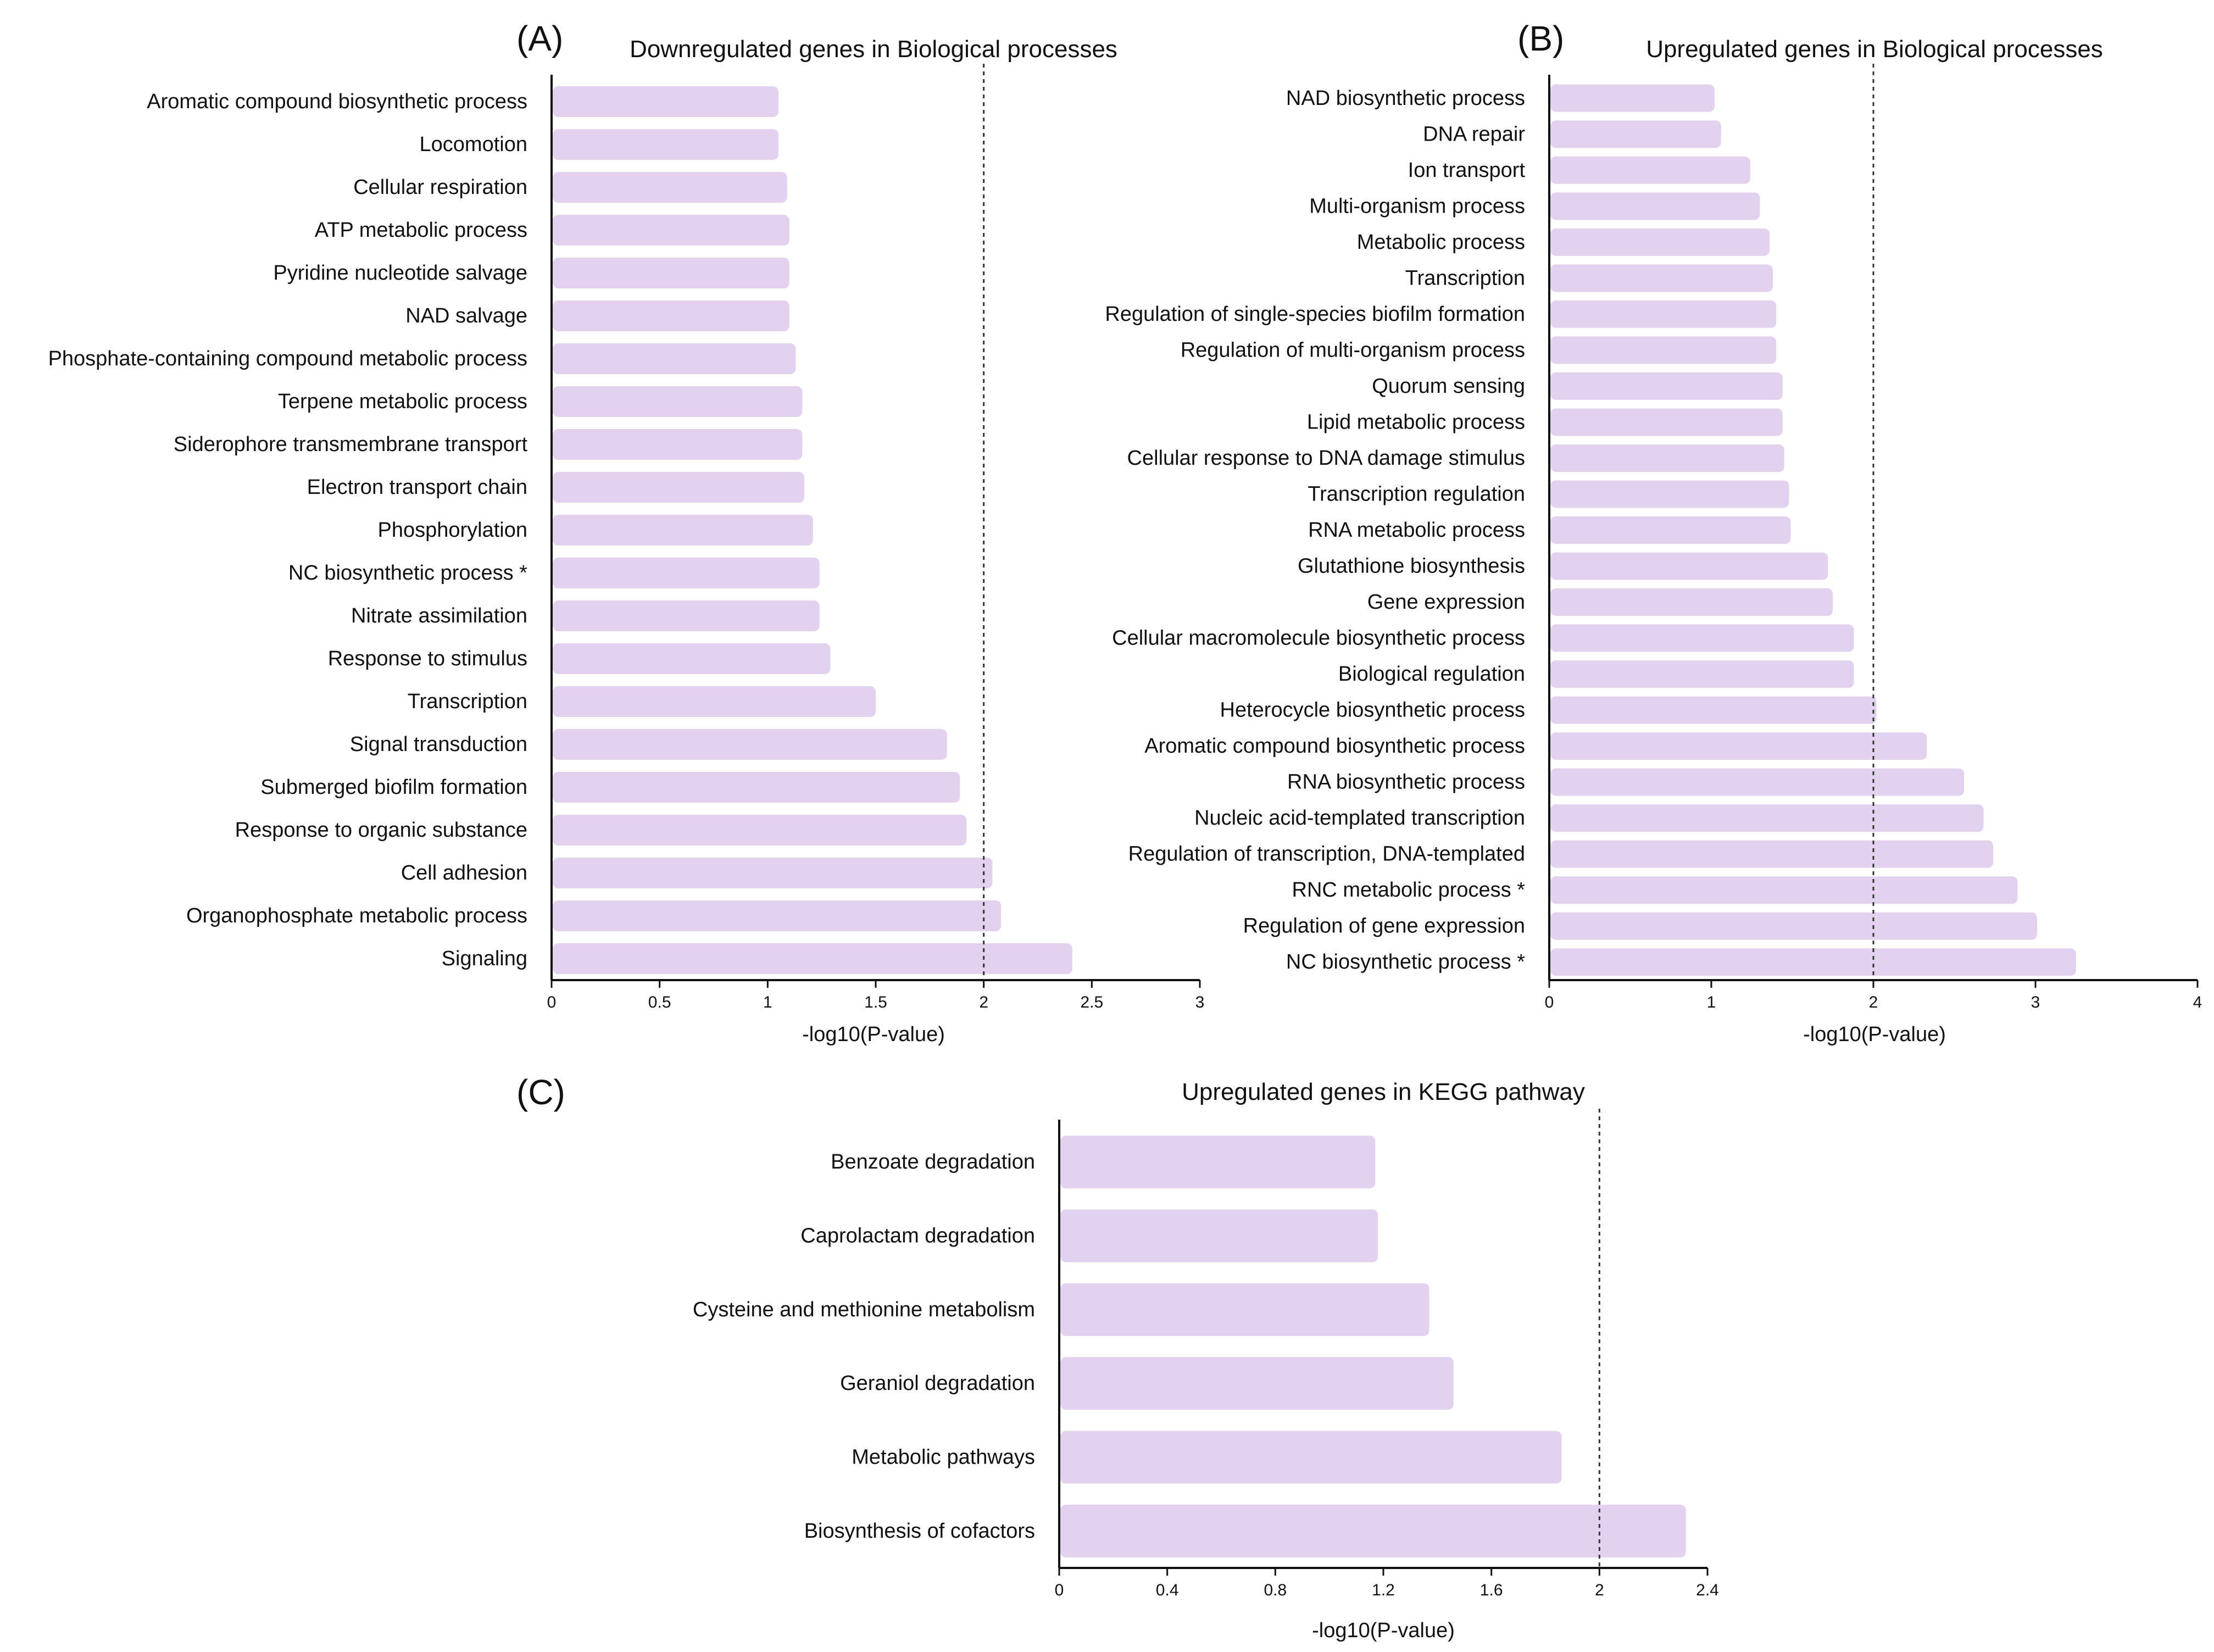 This screenshot has width=2214, height=1652. What do you see at coordinates (767, 1002) in the screenshot?
I see `panel-a-x-tick-label: 1` at bounding box center [767, 1002].